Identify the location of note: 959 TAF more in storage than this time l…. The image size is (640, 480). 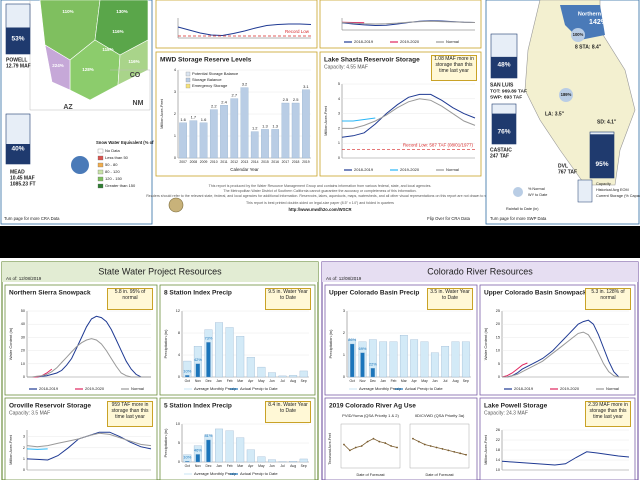
(130, 414).